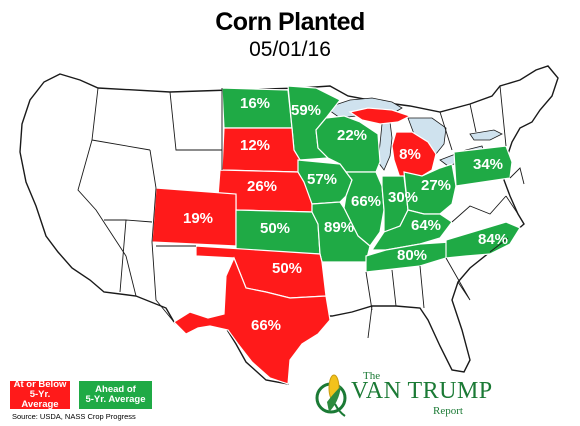 The width and height of the screenshot is (580, 426). I want to click on label-wisconsin: 22%, so click(352, 135).